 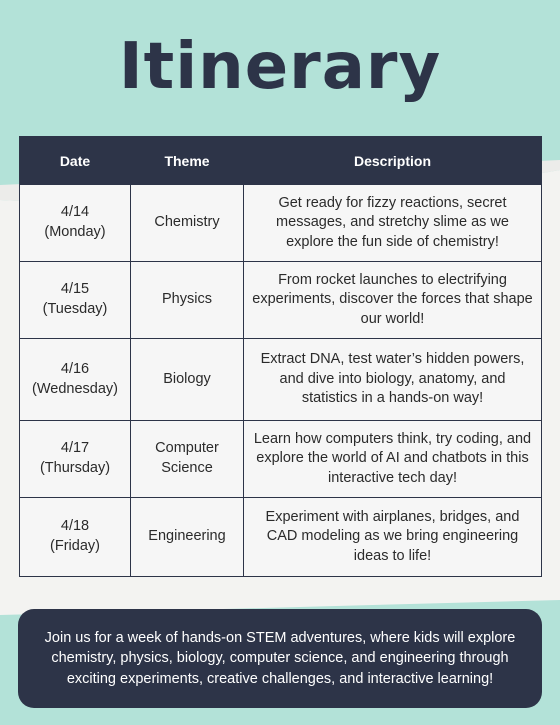 I want to click on theme-value: Physics, so click(x=187, y=299).